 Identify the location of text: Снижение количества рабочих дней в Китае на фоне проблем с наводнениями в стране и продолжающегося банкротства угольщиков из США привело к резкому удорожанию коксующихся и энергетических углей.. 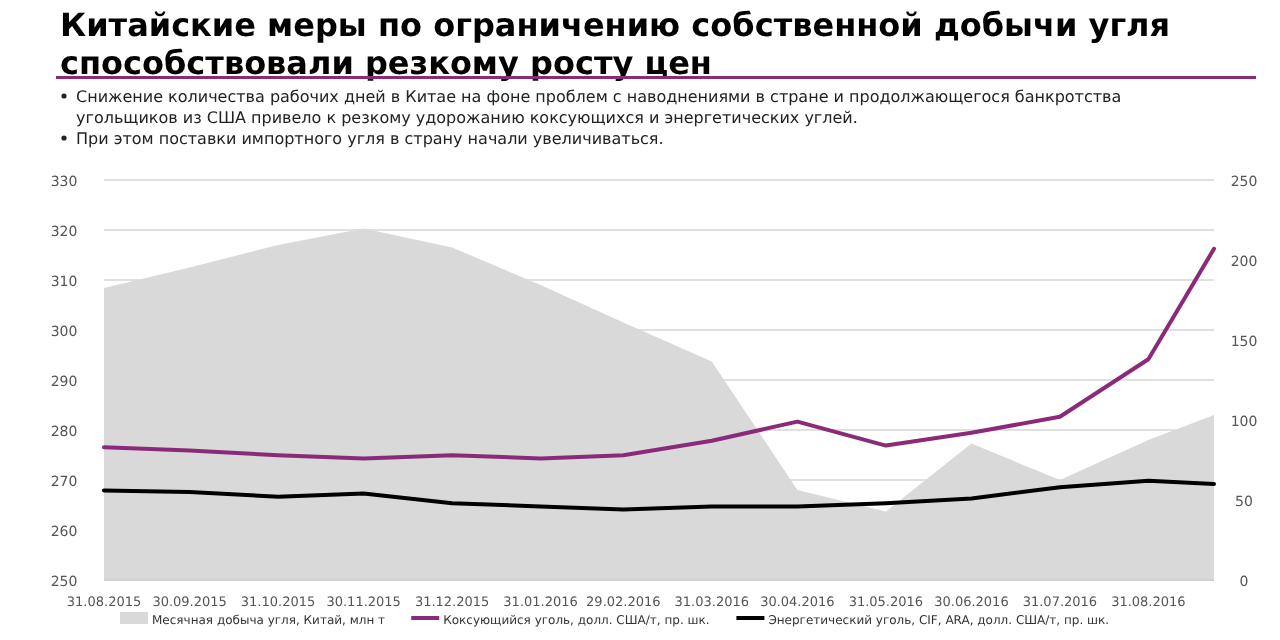
(599, 107).